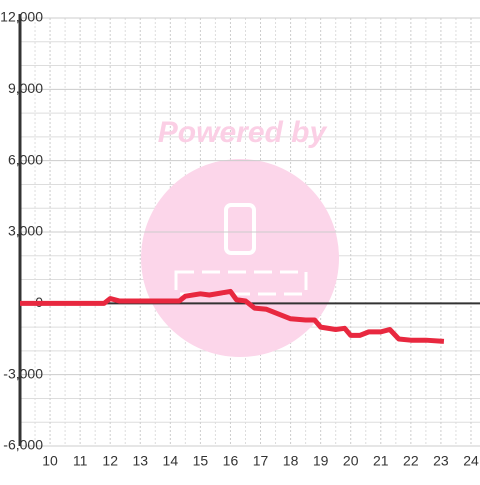 Image resolution: width=480 pixels, height=485 pixels. I want to click on x-tick-label: 18, so click(291, 461).